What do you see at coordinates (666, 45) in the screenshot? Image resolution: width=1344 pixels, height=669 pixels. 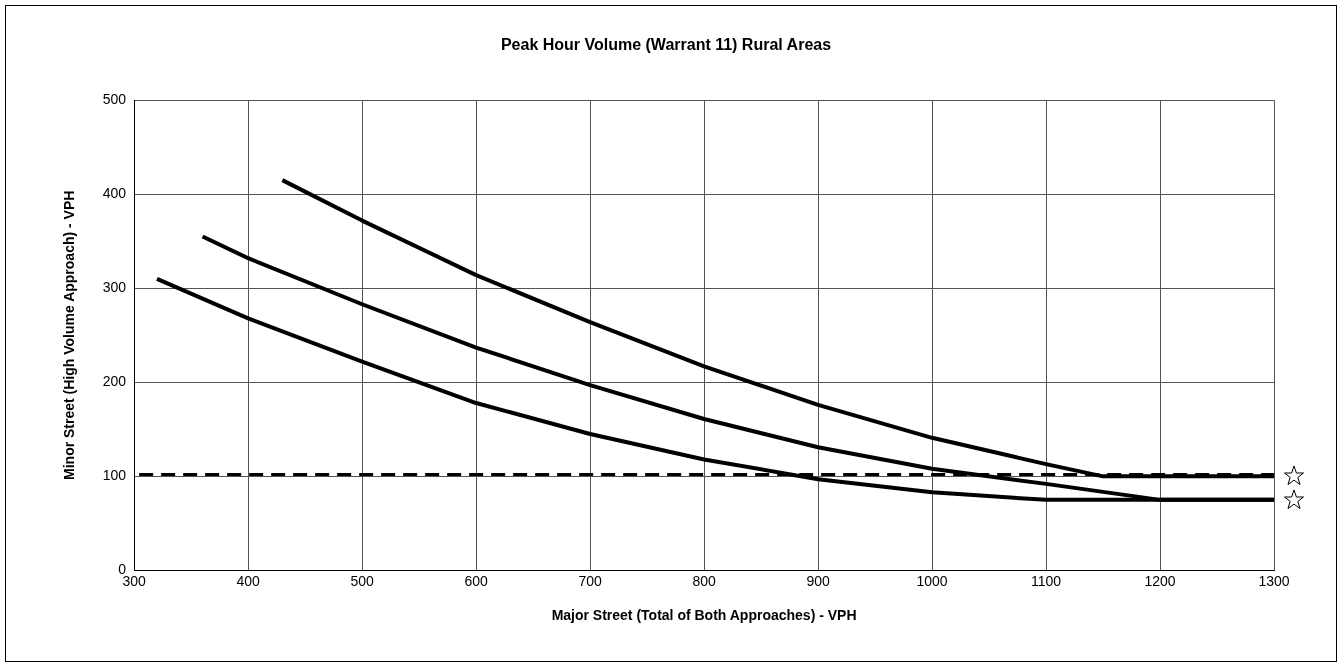 I see `chart-title: Peak Hour Volume (Warrant 11) Rural Areas` at bounding box center [666, 45].